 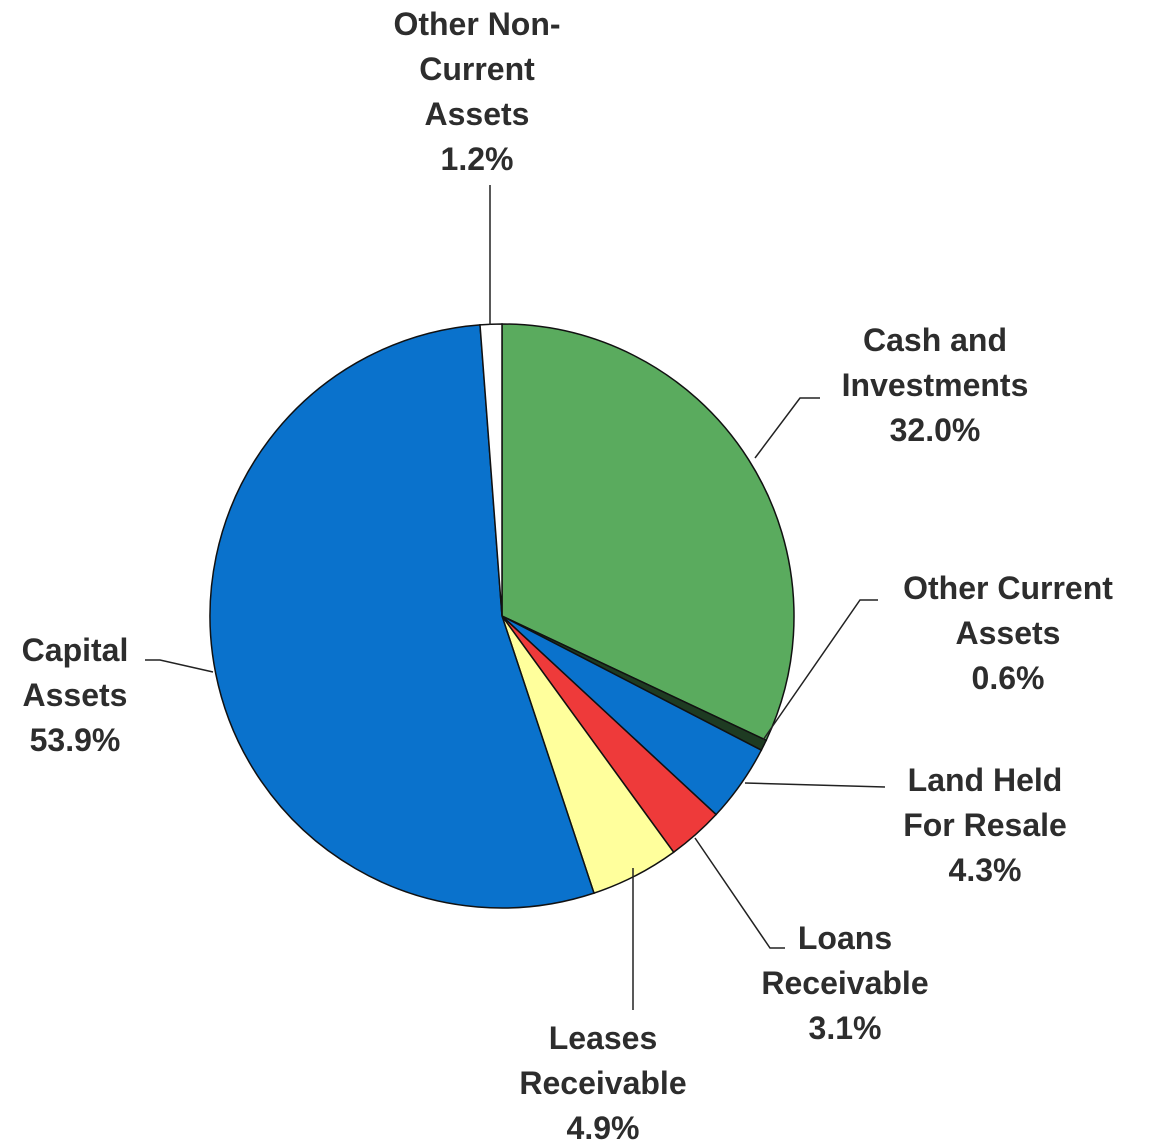 What do you see at coordinates (1008, 678) in the screenshot?
I see `slice-value: 0.6%` at bounding box center [1008, 678].